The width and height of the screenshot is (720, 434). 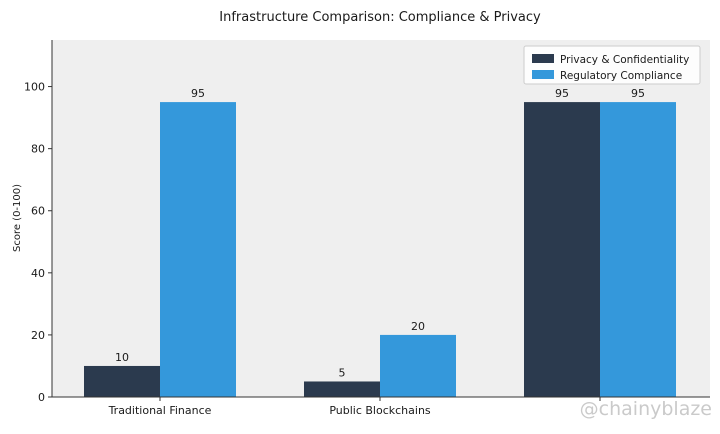 I want to click on y-tick-label: 60, so click(x=38, y=211).